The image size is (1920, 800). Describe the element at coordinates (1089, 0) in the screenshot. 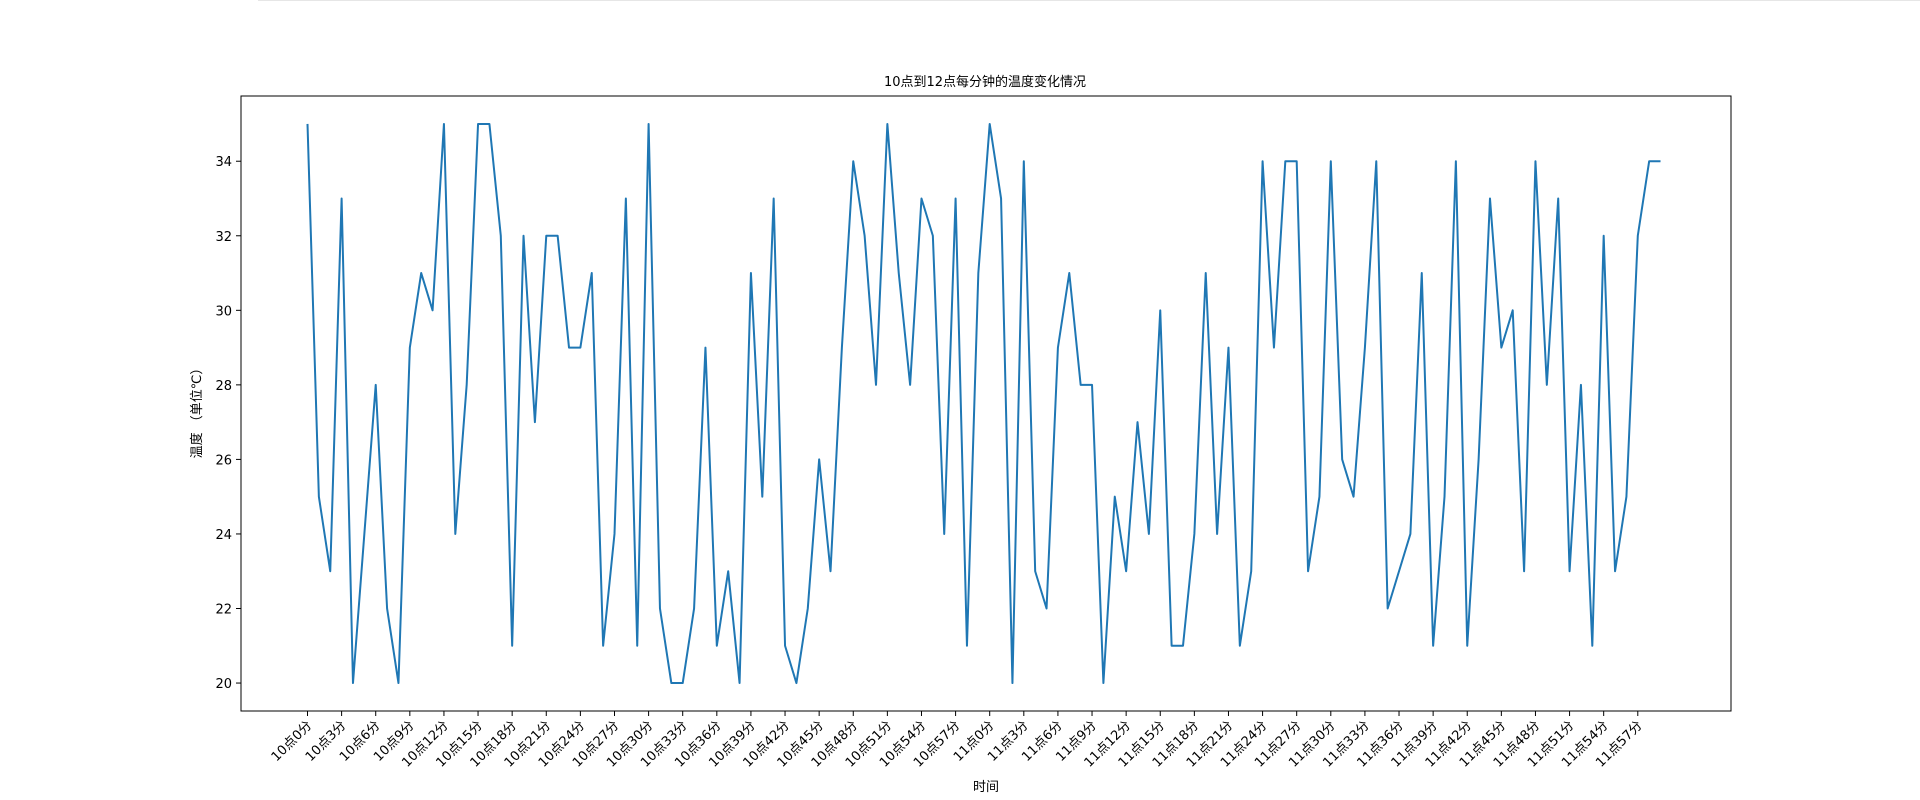

I see `top-divider` at that location.